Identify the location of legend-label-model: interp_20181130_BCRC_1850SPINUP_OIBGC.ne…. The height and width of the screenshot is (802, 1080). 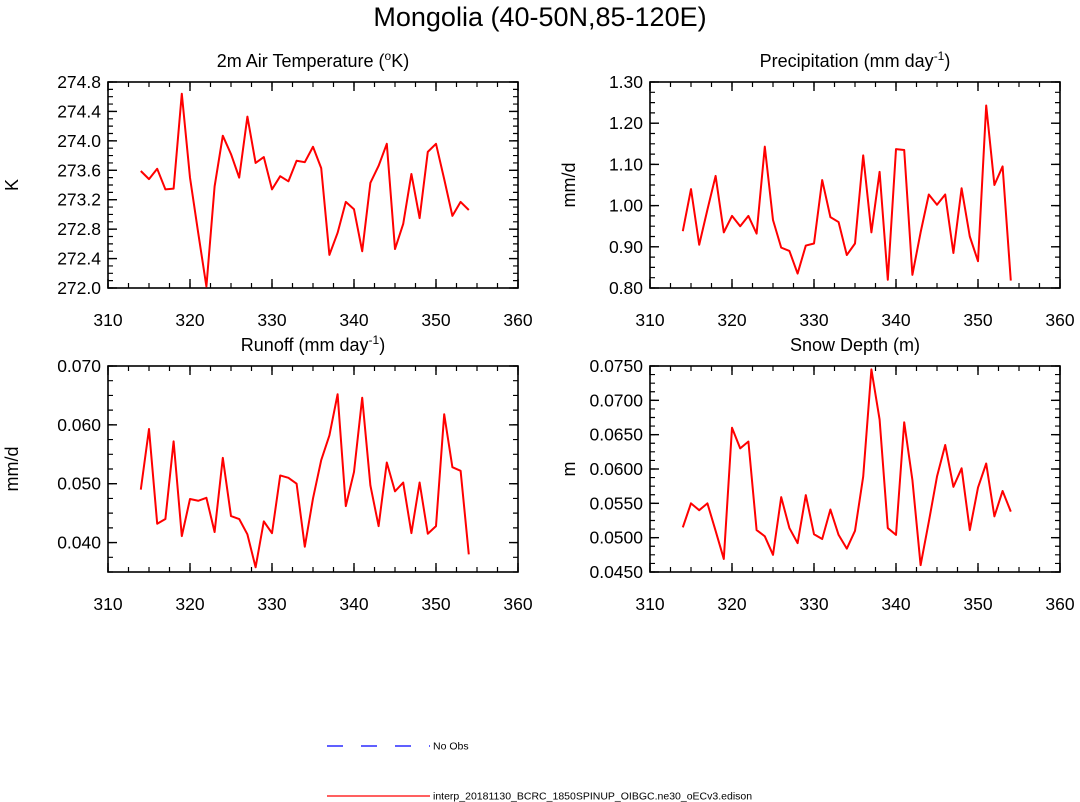
(592, 796).